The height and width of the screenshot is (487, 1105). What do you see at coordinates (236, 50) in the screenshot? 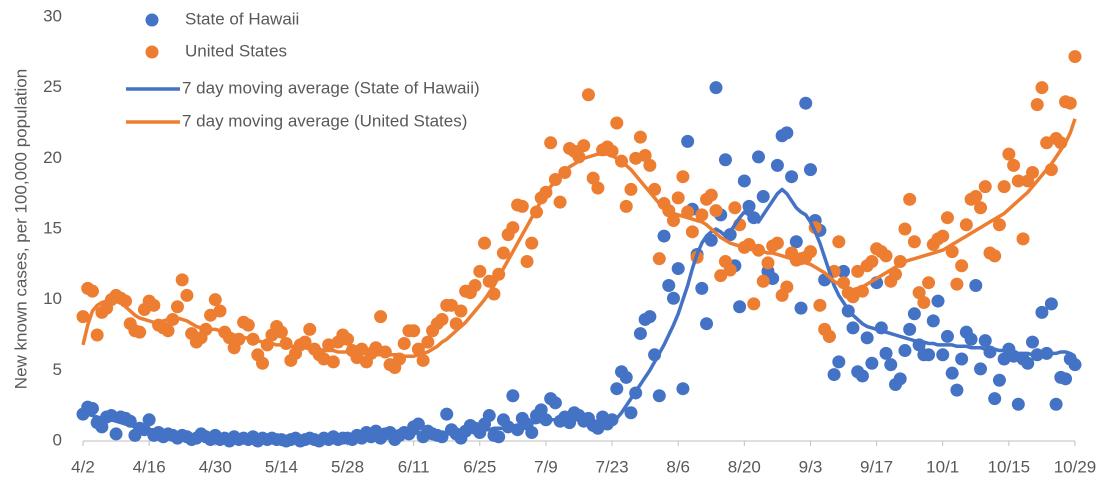
I see `legend-label: United States` at bounding box center [236, 50].